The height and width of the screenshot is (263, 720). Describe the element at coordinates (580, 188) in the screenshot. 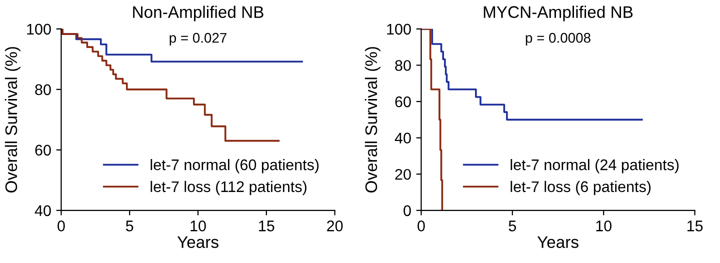

I see `legend-label: let-7 loss (6 patients)` at that location.